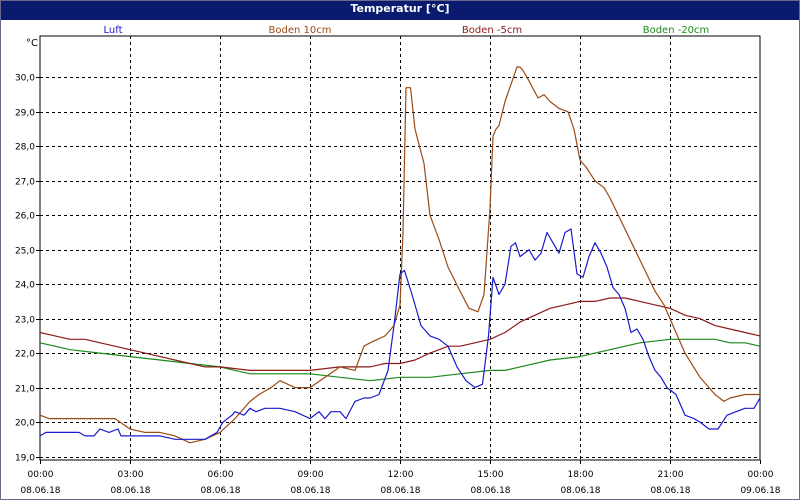 The height and width of the screenshot is (500, 800). Describe the element at coordinates (25, 217) in the screenshot. I see `y-tick-label: 26,0` at that location.